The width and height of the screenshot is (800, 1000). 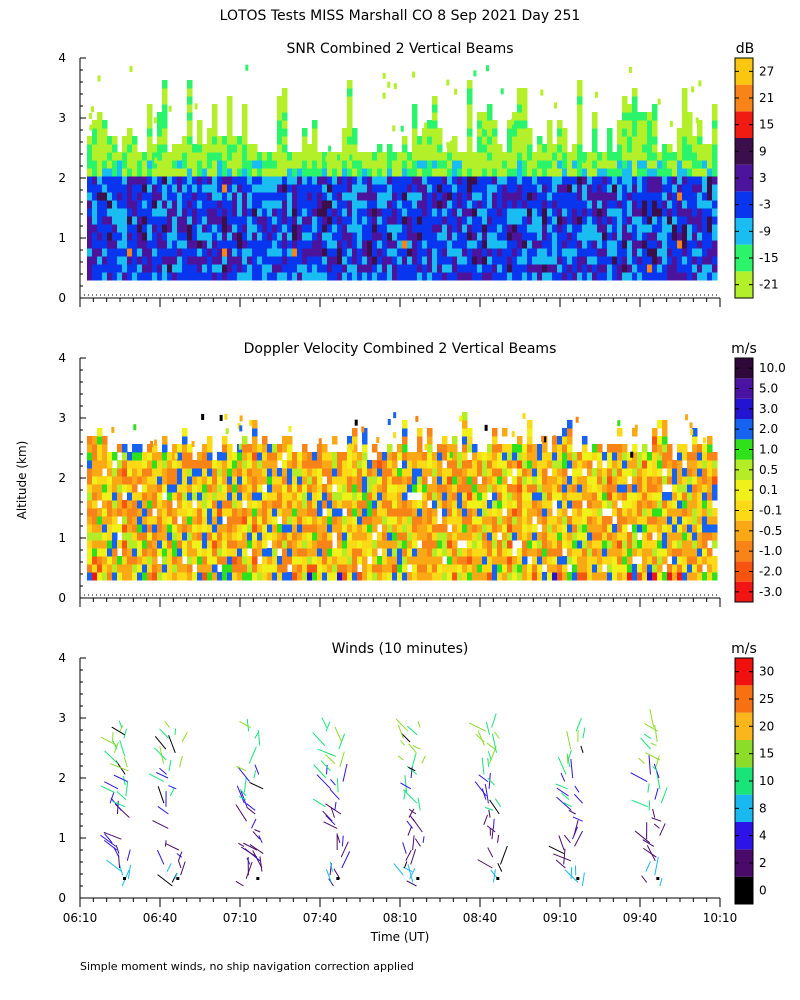 I want to click on colorbar-segment, so click(x=744, y=178).